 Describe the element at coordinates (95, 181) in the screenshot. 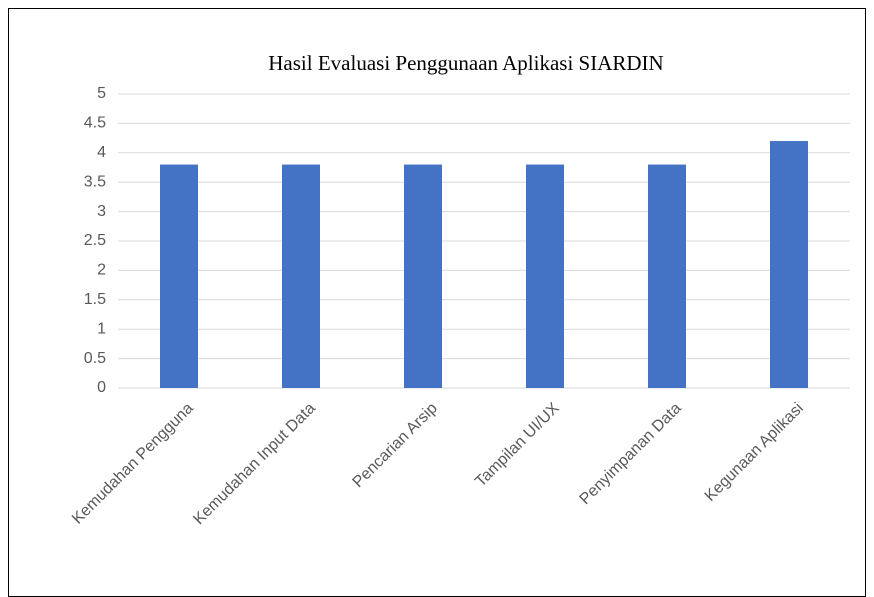

I see `y-tick-label: 3.5` at that location.